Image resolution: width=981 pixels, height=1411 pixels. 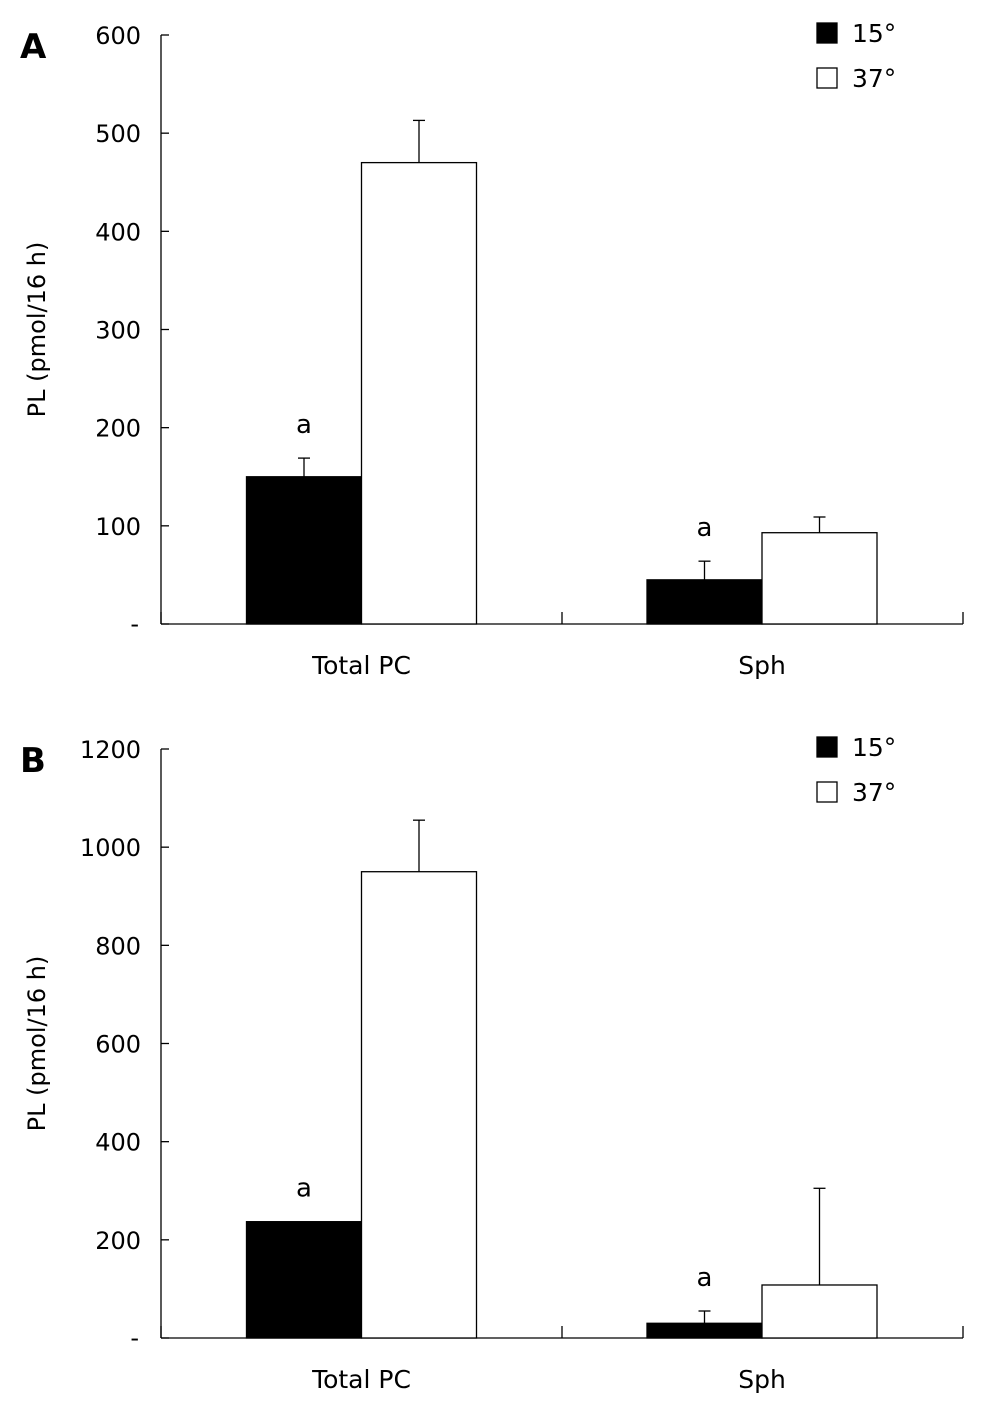 What do you see at coordinates (118, 331) in the screenshot?
I see `y-tick-label: 300` at bounding box center [118, 331].